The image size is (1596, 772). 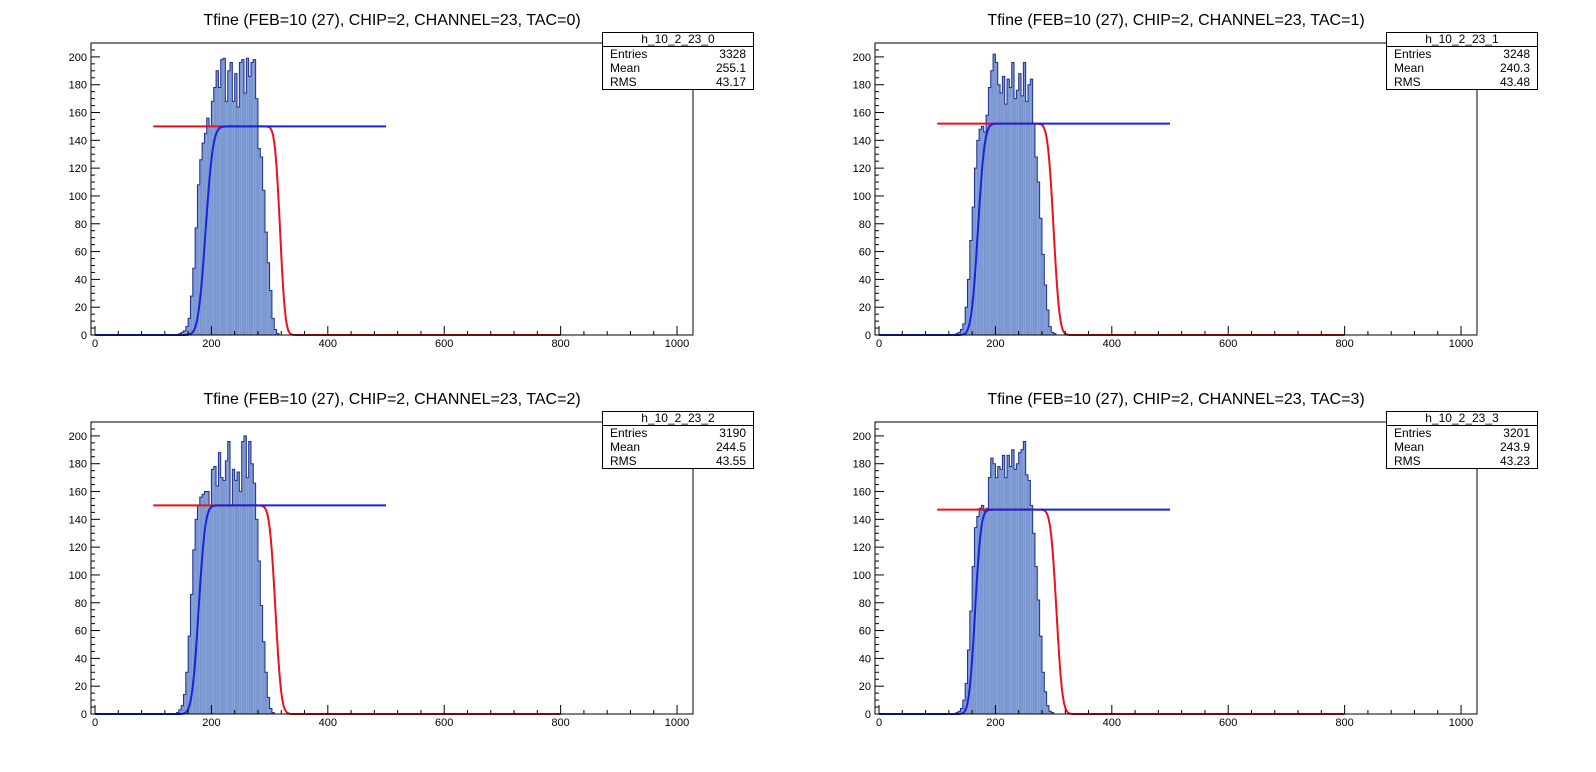 I want to click on rms-value: 43.23, so click(x=1514, y=461).